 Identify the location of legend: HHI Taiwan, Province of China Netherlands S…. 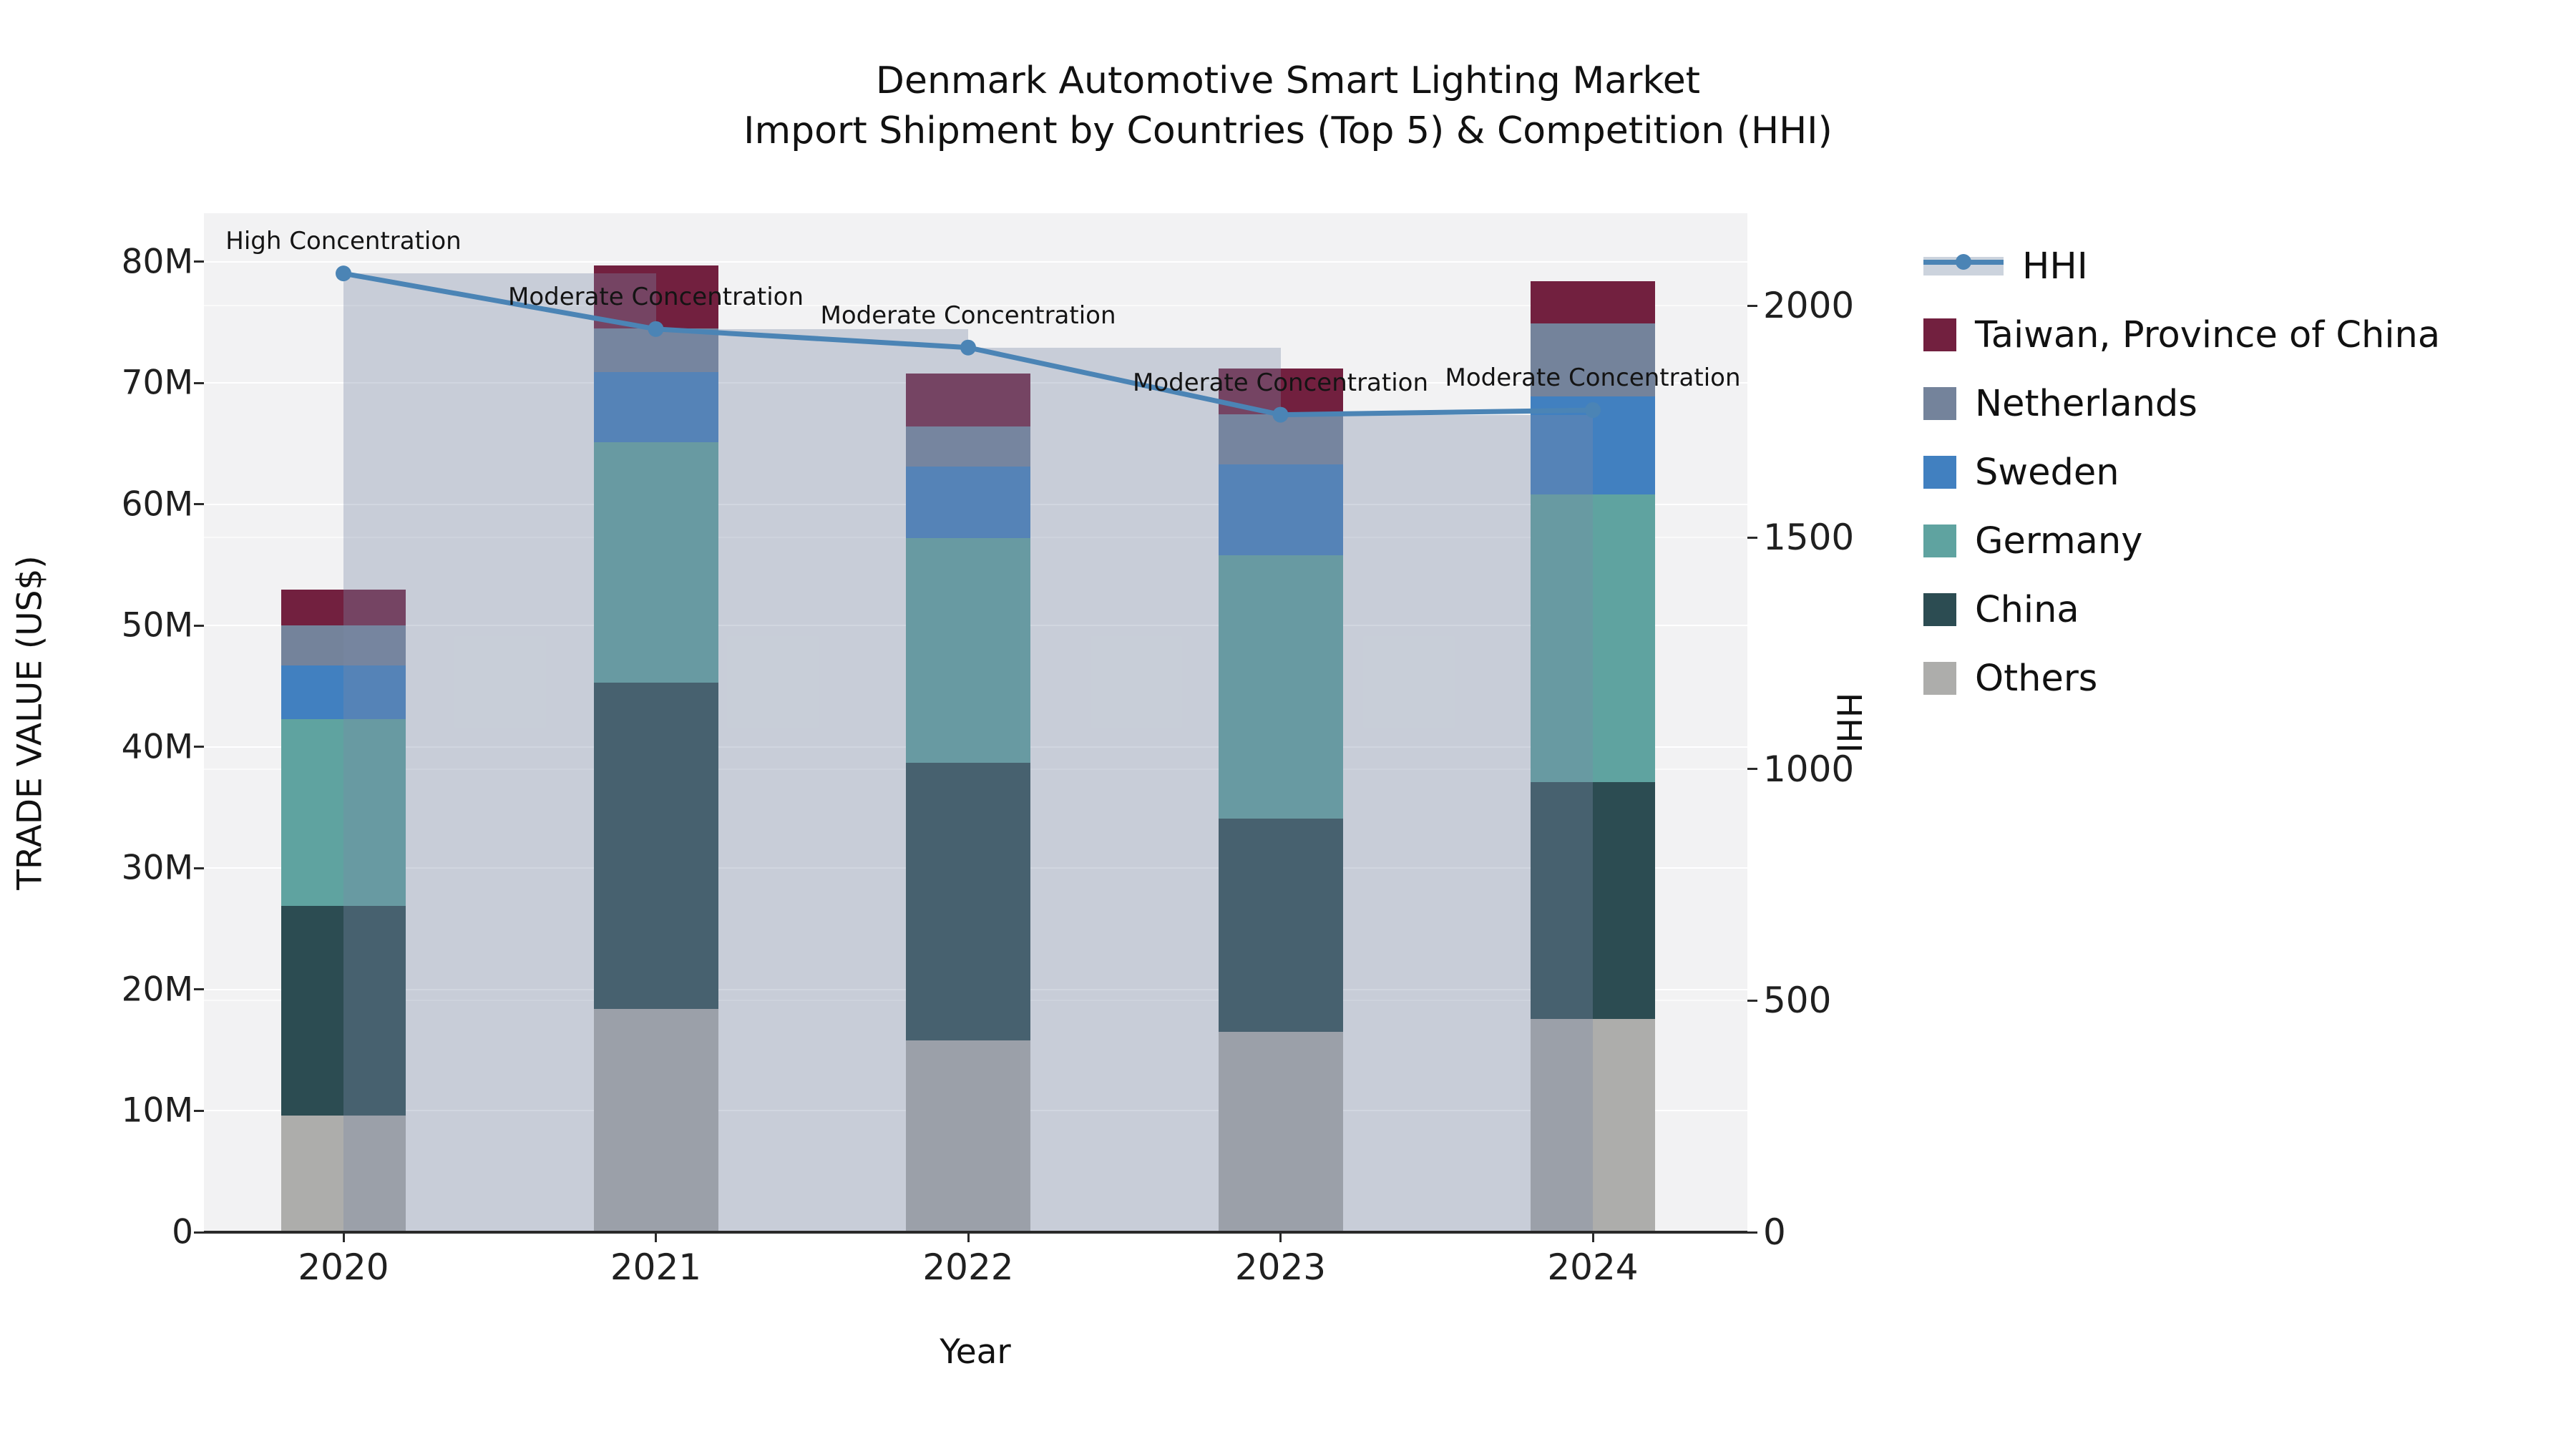
(2181, 472).